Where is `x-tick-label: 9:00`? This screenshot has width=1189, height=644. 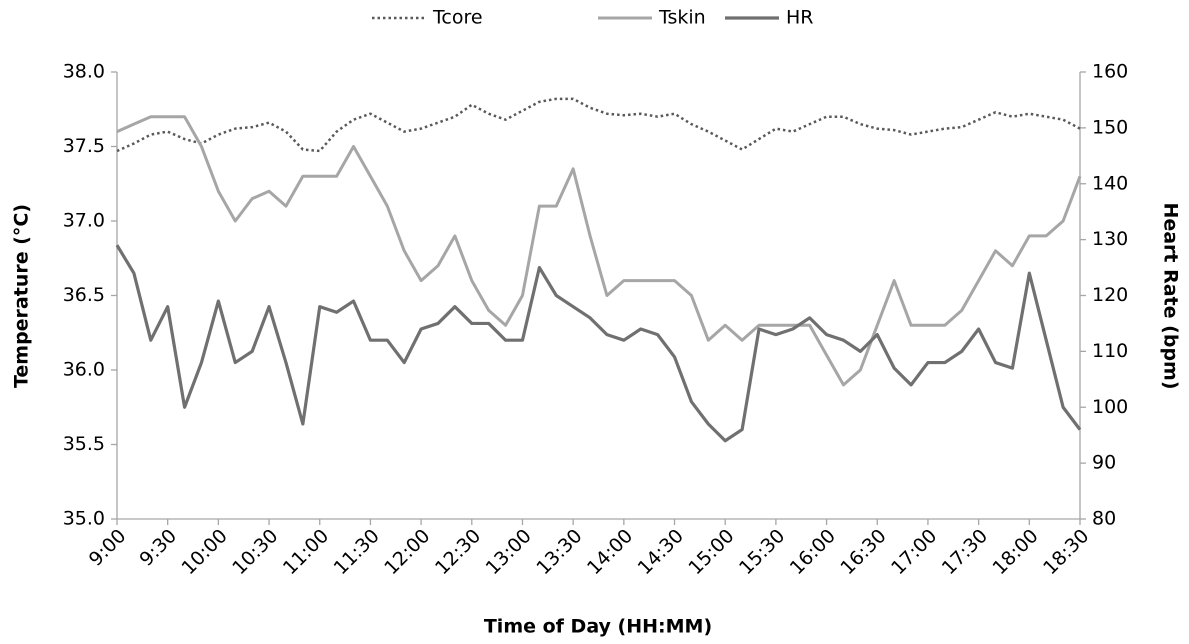 x-tick-label: 9:00 is located at coordinates (108, 548).